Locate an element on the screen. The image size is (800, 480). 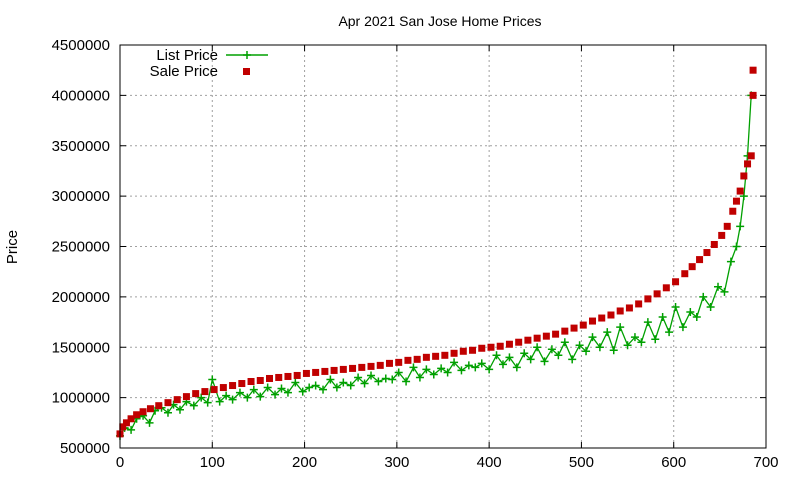
y-tick-label: 500000 is located at coordinates (85, 448).